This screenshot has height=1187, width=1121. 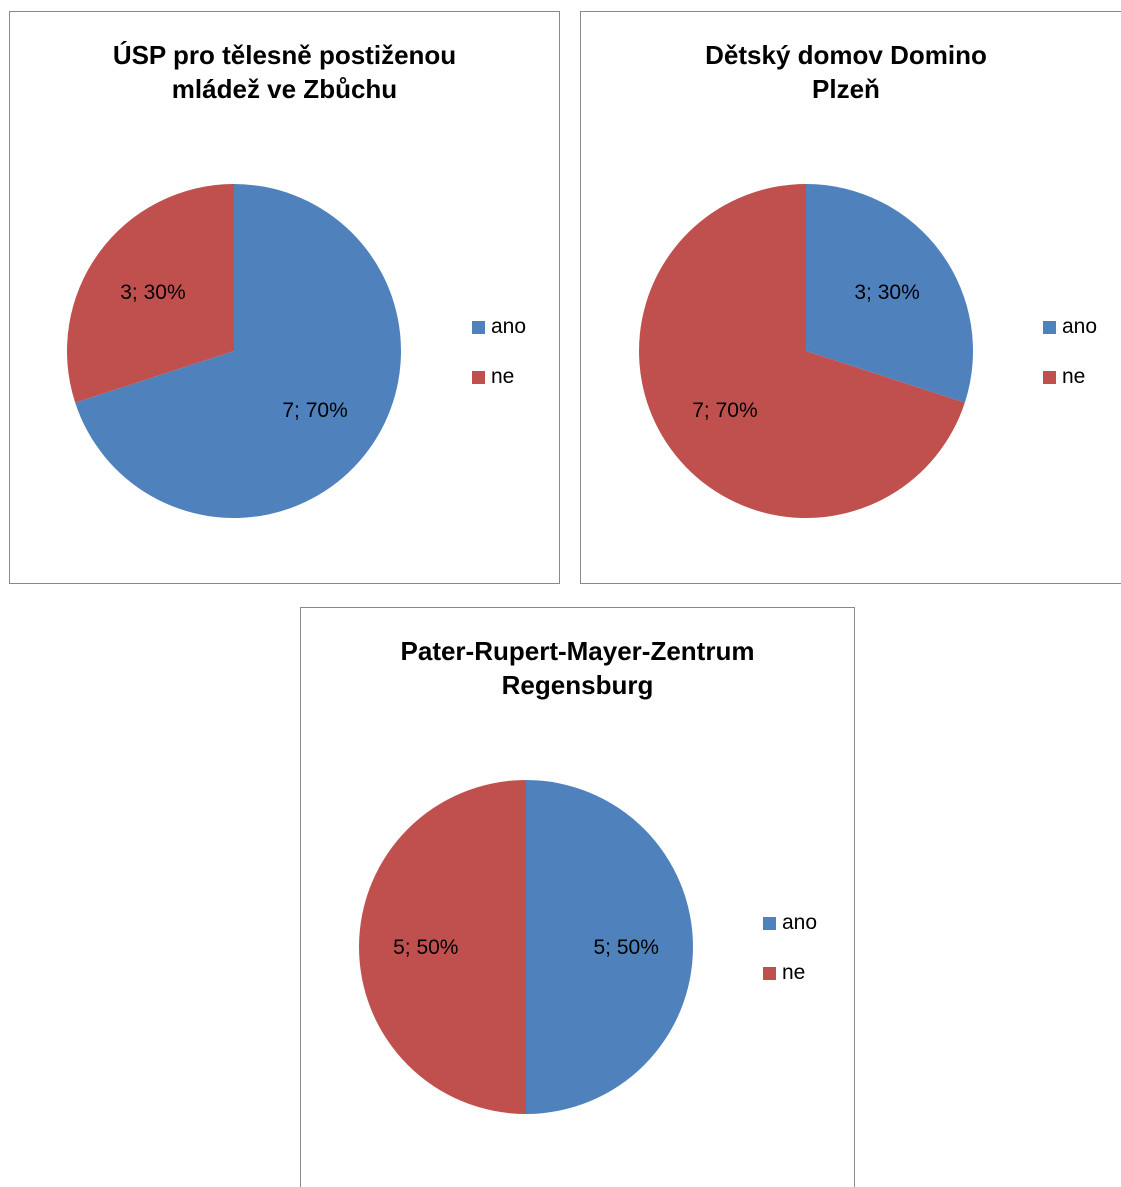 What do you see at coordinates (724, 410) in the screenshot?
I see `data-label-ne: 7; 70%` at bounding box center [724, 410].